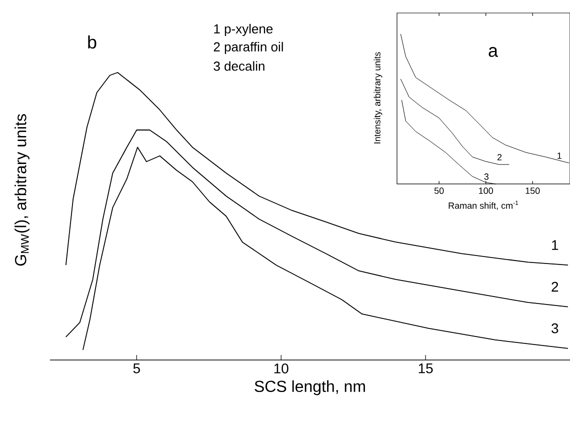  Describe the element at coordinates (493, 52) in the screenshot. I see `annotation: a` at that location.